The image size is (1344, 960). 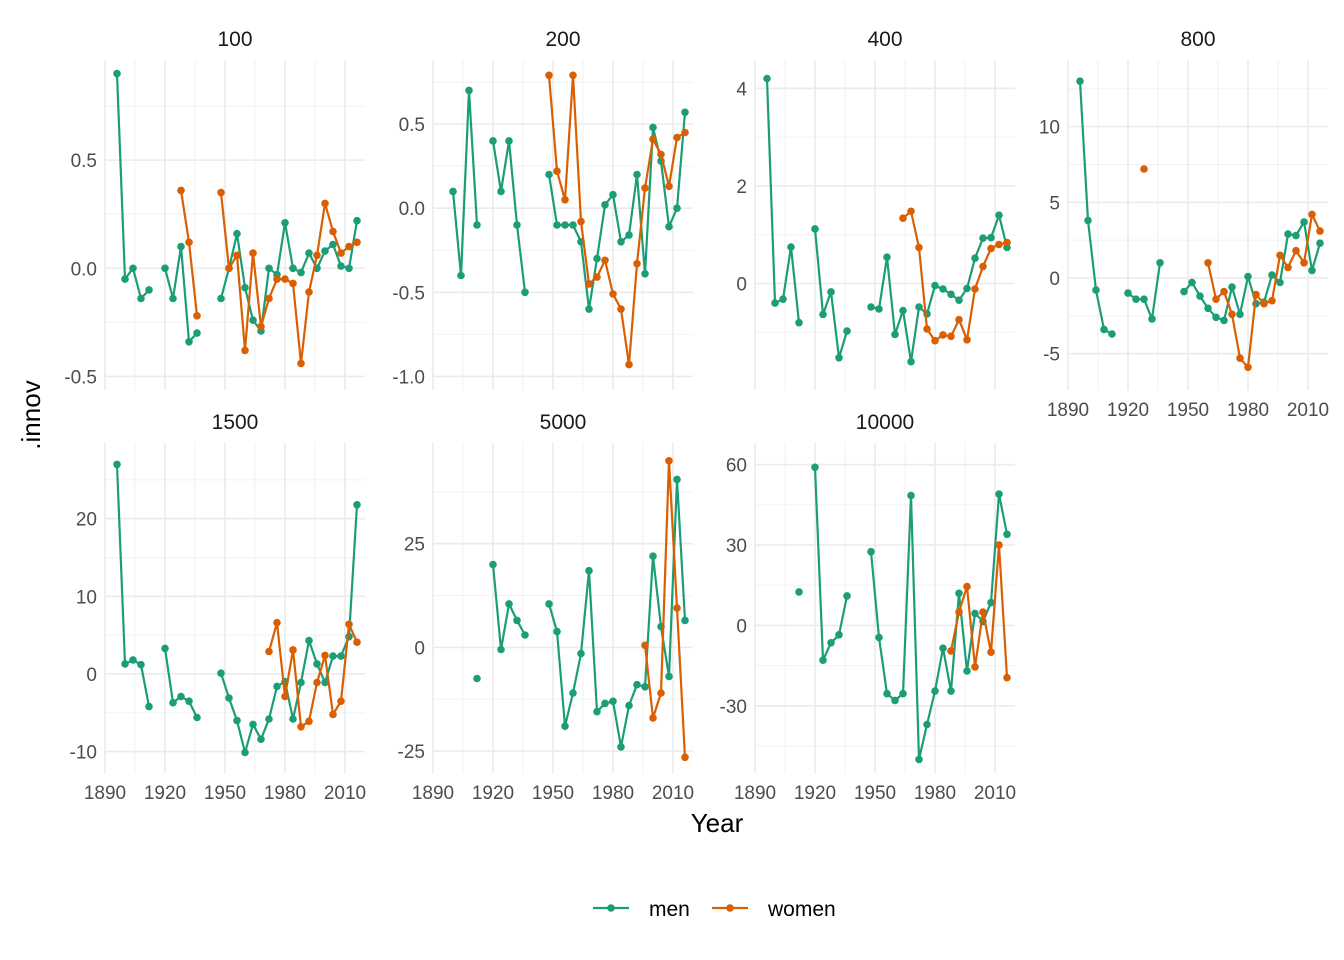 What do you see at coordinates (411, 752) in the screenshot?
I see `y-tick-label: -25` at bounding box center [411, 752].